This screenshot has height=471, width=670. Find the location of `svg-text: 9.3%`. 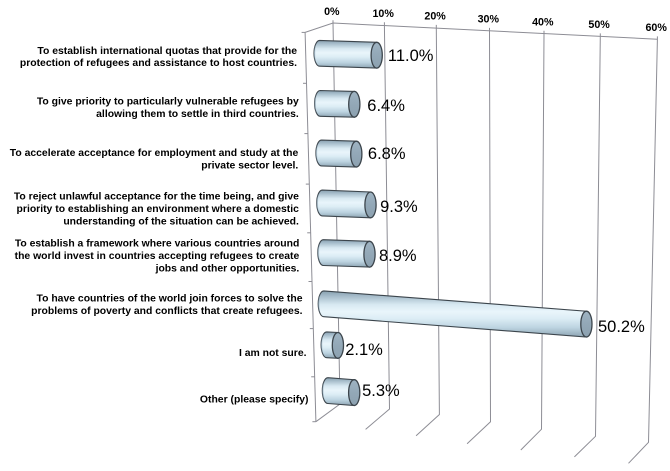

svg-text: 9.3% is located at coordinates (399, 207).